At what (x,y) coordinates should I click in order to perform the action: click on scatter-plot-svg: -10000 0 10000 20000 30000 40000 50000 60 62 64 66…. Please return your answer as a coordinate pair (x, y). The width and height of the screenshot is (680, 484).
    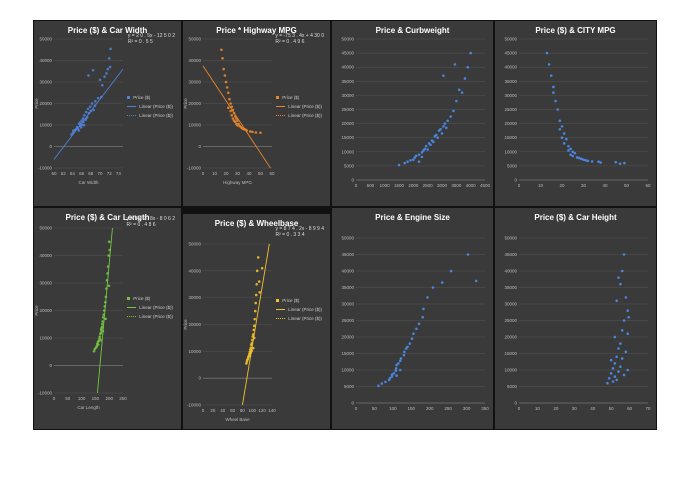
    Looking at the image, I should click on (79, 106).